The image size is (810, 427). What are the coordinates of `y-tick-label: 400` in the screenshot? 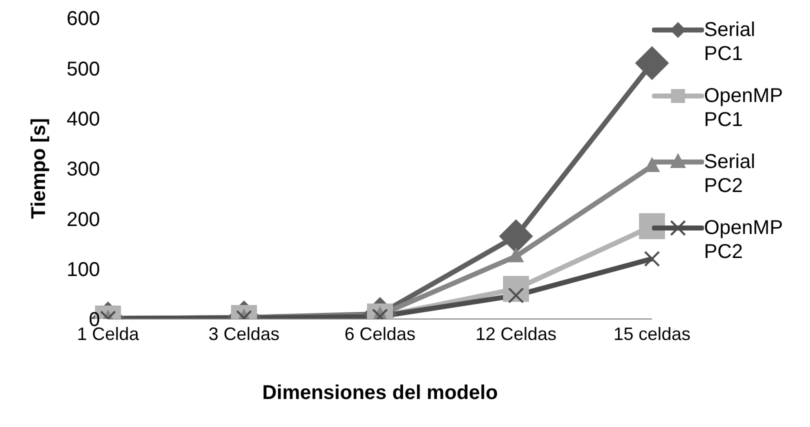 It's located at (83, 119).